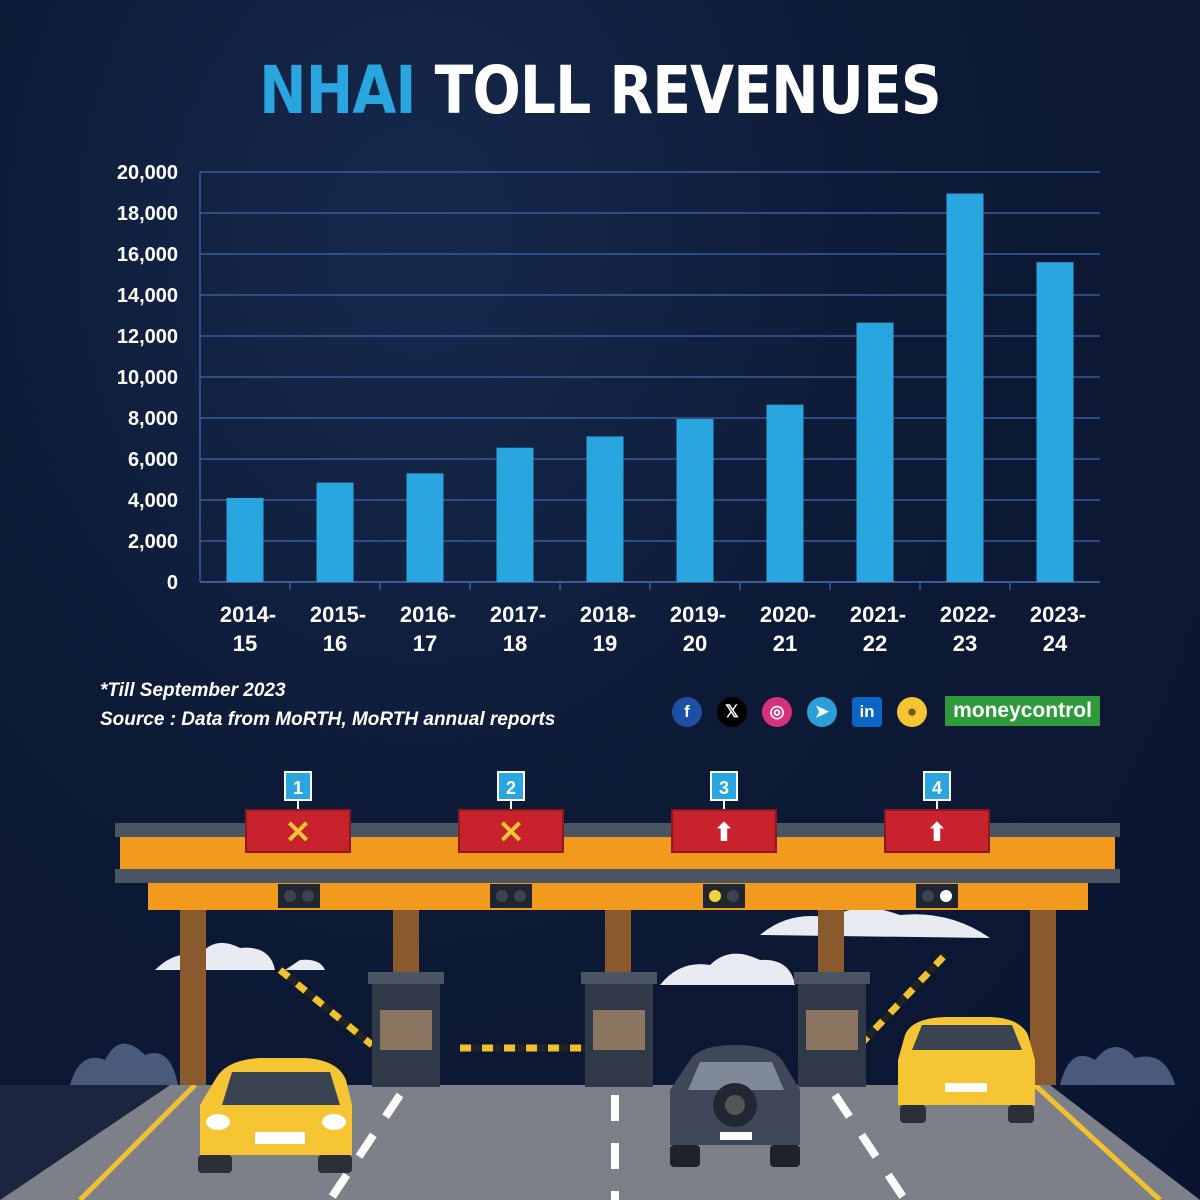 Image resolution: width=1200 pixels, height=1200 pixels. I want to click on y-tick-label: 20,000, so click(147, 173).